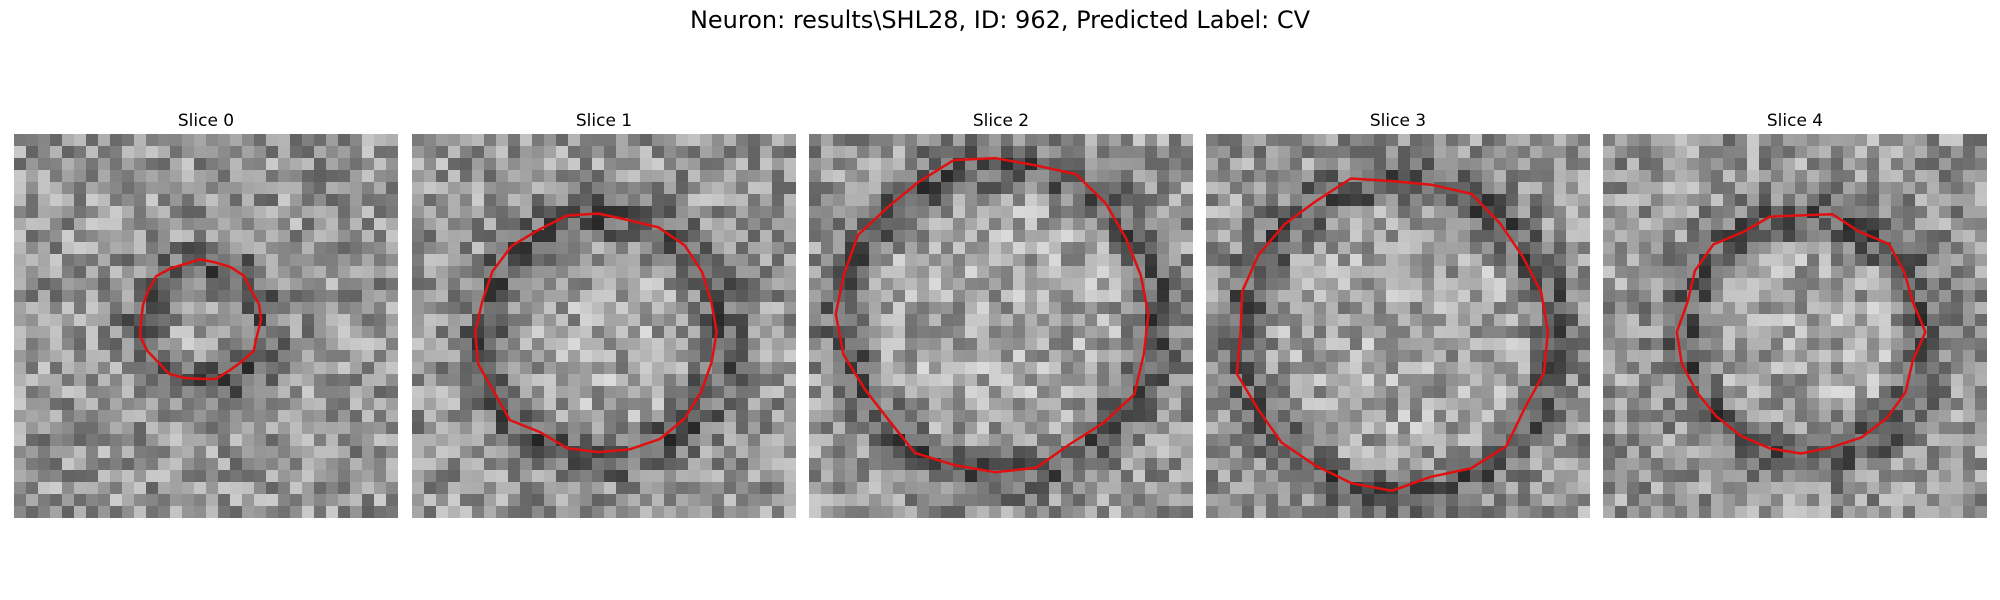  I want to click on slice-panel-2: Slice 2, so click(1001, 313).